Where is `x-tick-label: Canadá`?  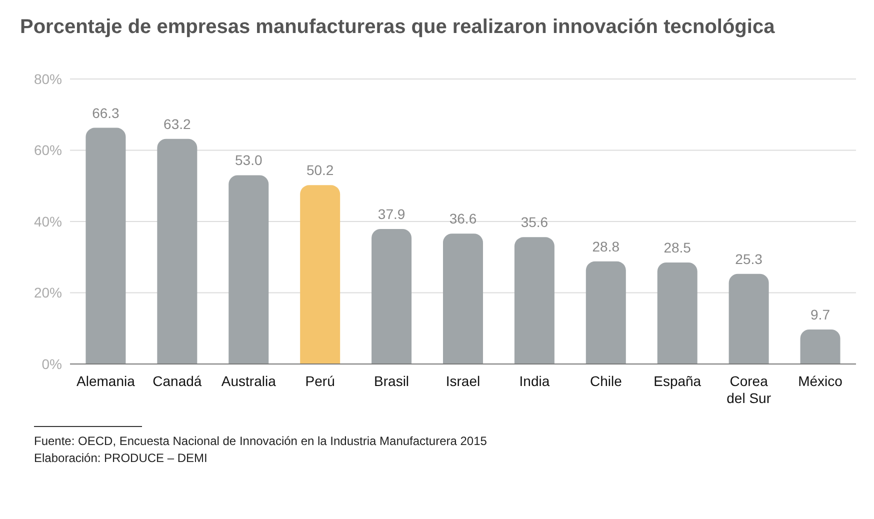 x-tick-label: Canadá is located at coordinates (177, 381).